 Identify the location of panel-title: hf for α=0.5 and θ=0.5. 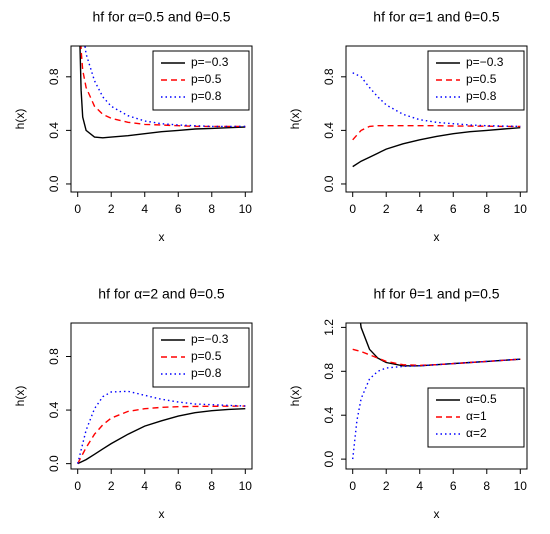
(161, 17).